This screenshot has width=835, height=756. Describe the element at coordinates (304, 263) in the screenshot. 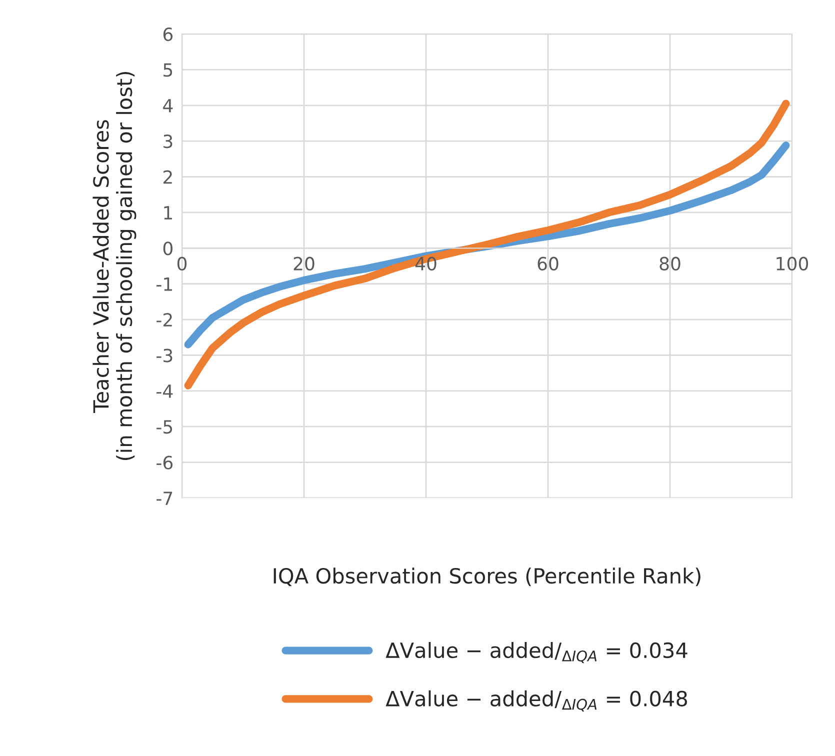

I see `x-tick-label: 20` at that location.